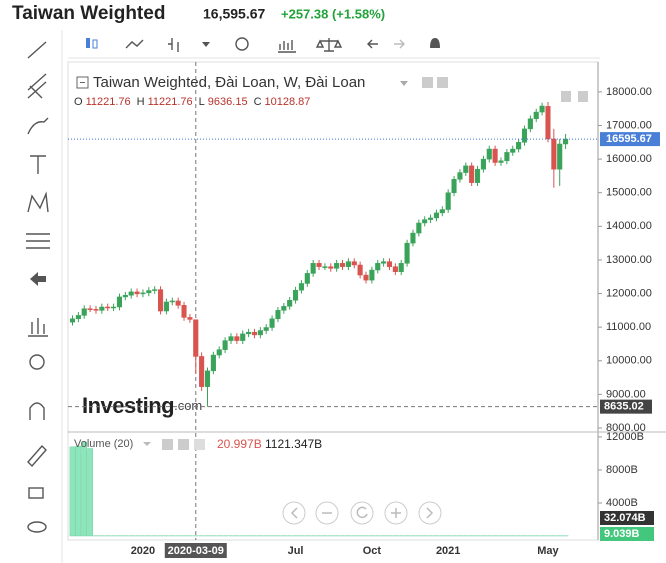  I want to click on zoom-in, so click(396, 513).